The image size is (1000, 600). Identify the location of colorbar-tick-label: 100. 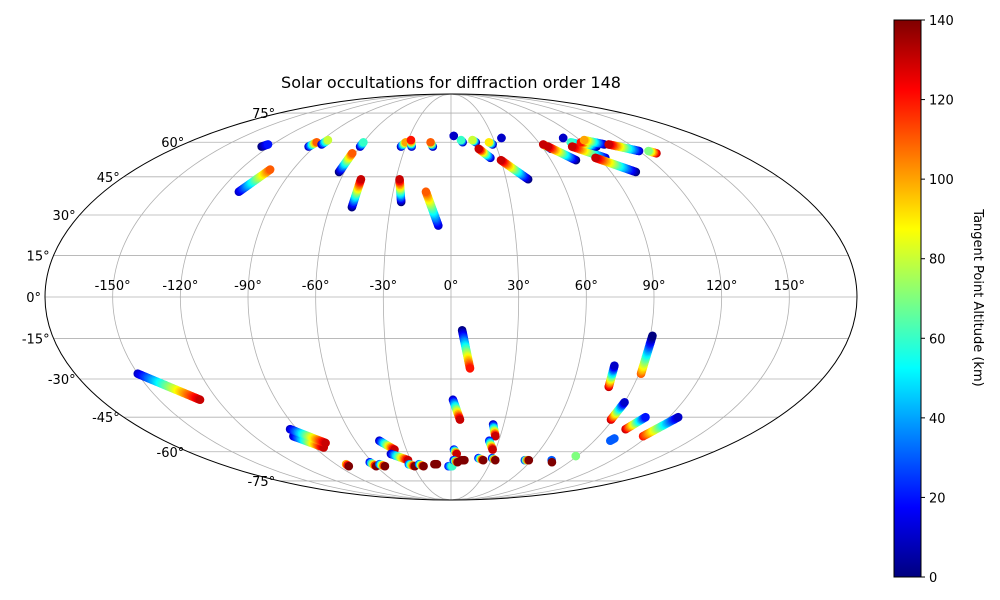
(941, 180).